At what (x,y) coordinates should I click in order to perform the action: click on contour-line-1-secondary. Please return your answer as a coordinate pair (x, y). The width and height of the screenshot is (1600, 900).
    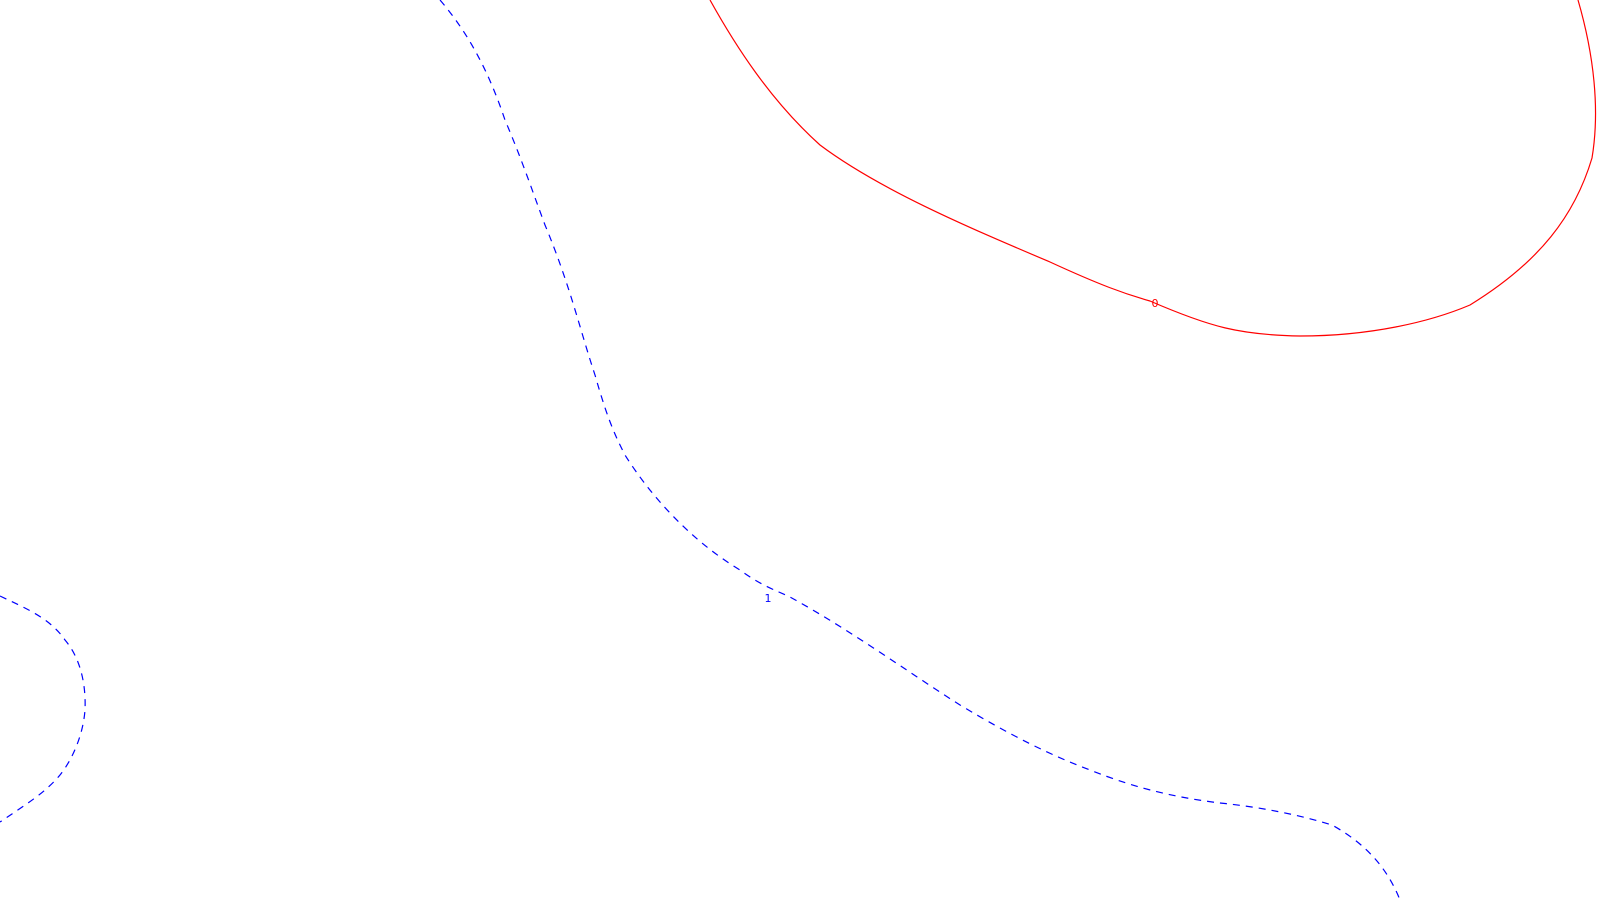
    Looking at the image, I should click on (43, 709).